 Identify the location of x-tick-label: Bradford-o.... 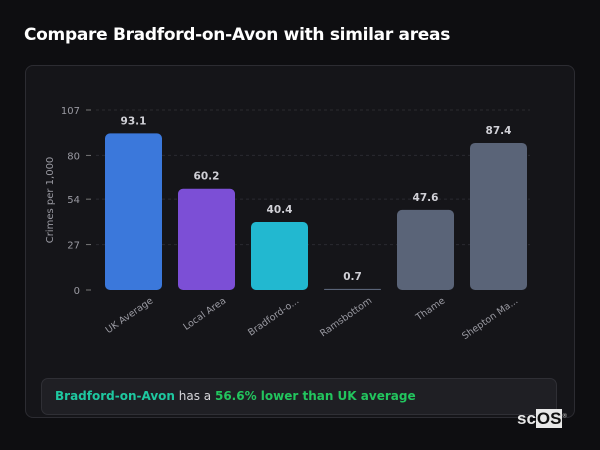
(273, 316).